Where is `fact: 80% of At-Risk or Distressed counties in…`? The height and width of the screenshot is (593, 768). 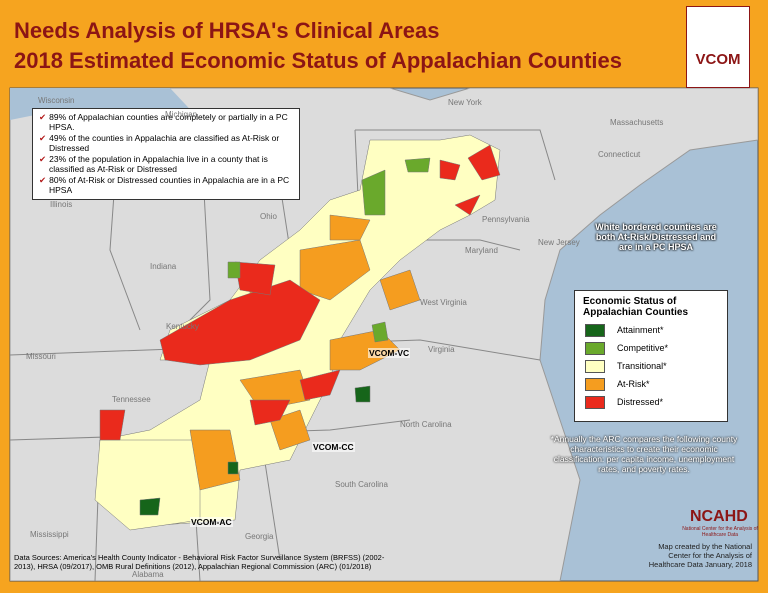
fact: 80% of At-Risk or Distressed counties in… is located at coordinates (166, 185).